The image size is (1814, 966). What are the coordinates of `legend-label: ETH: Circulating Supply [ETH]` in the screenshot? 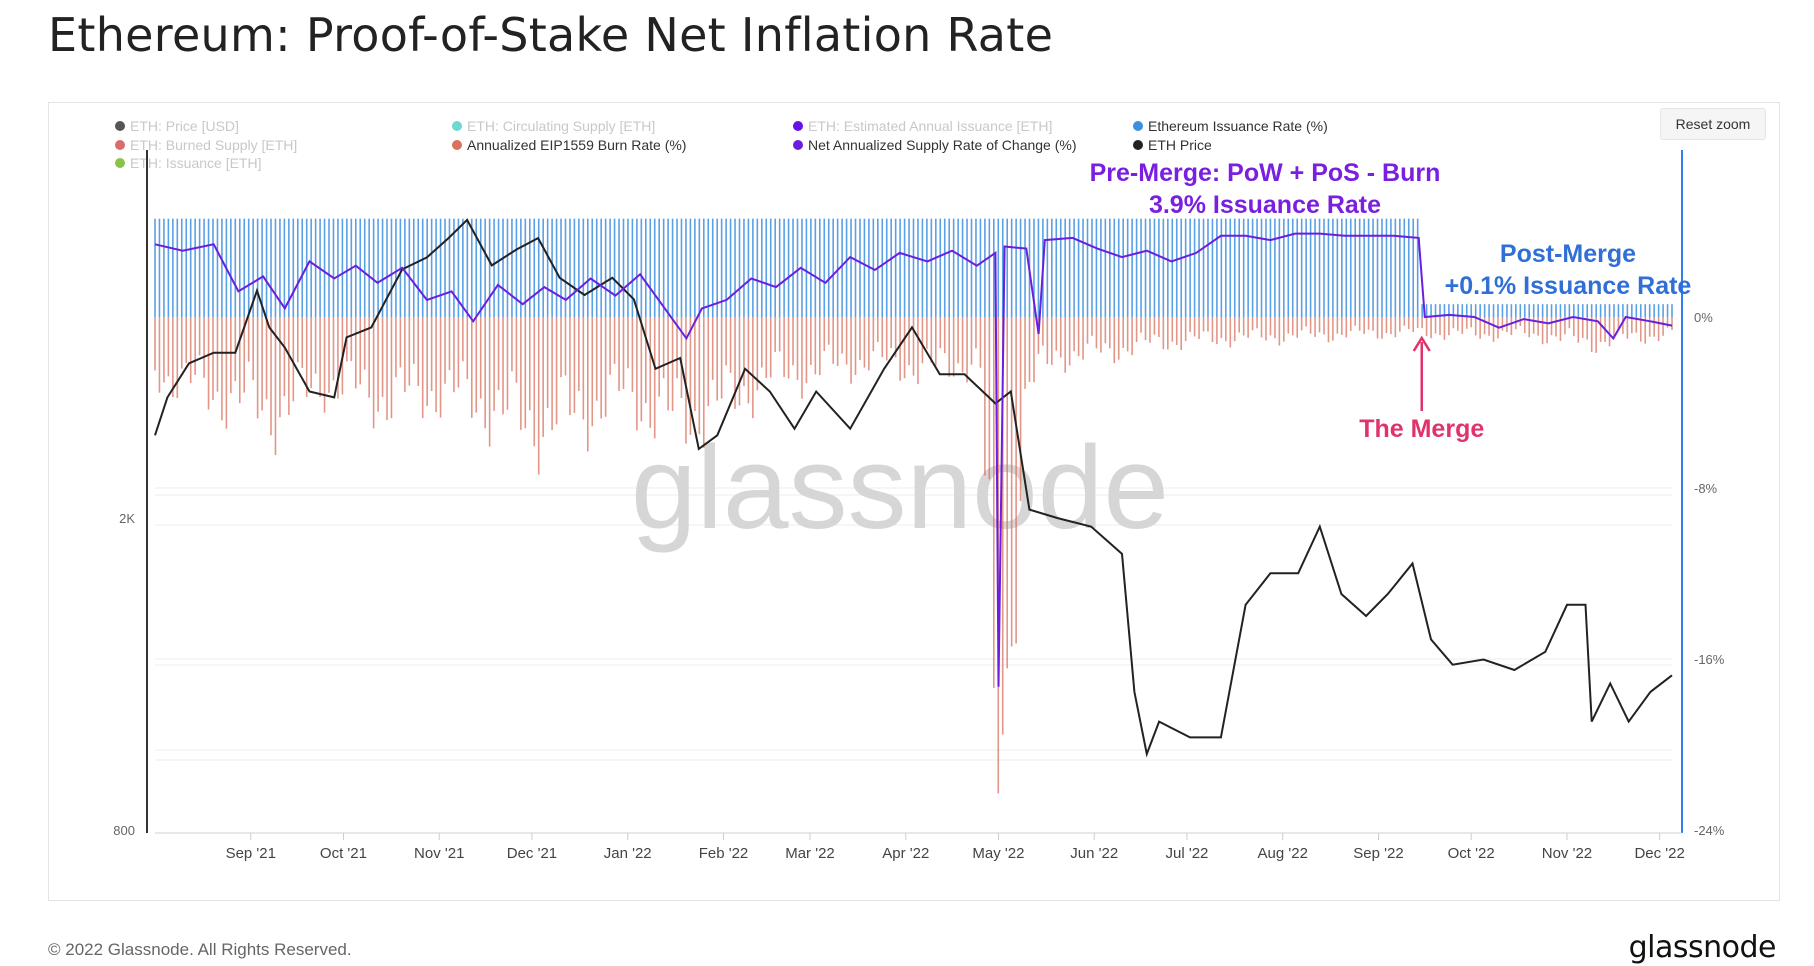 It's located at (561, 126).